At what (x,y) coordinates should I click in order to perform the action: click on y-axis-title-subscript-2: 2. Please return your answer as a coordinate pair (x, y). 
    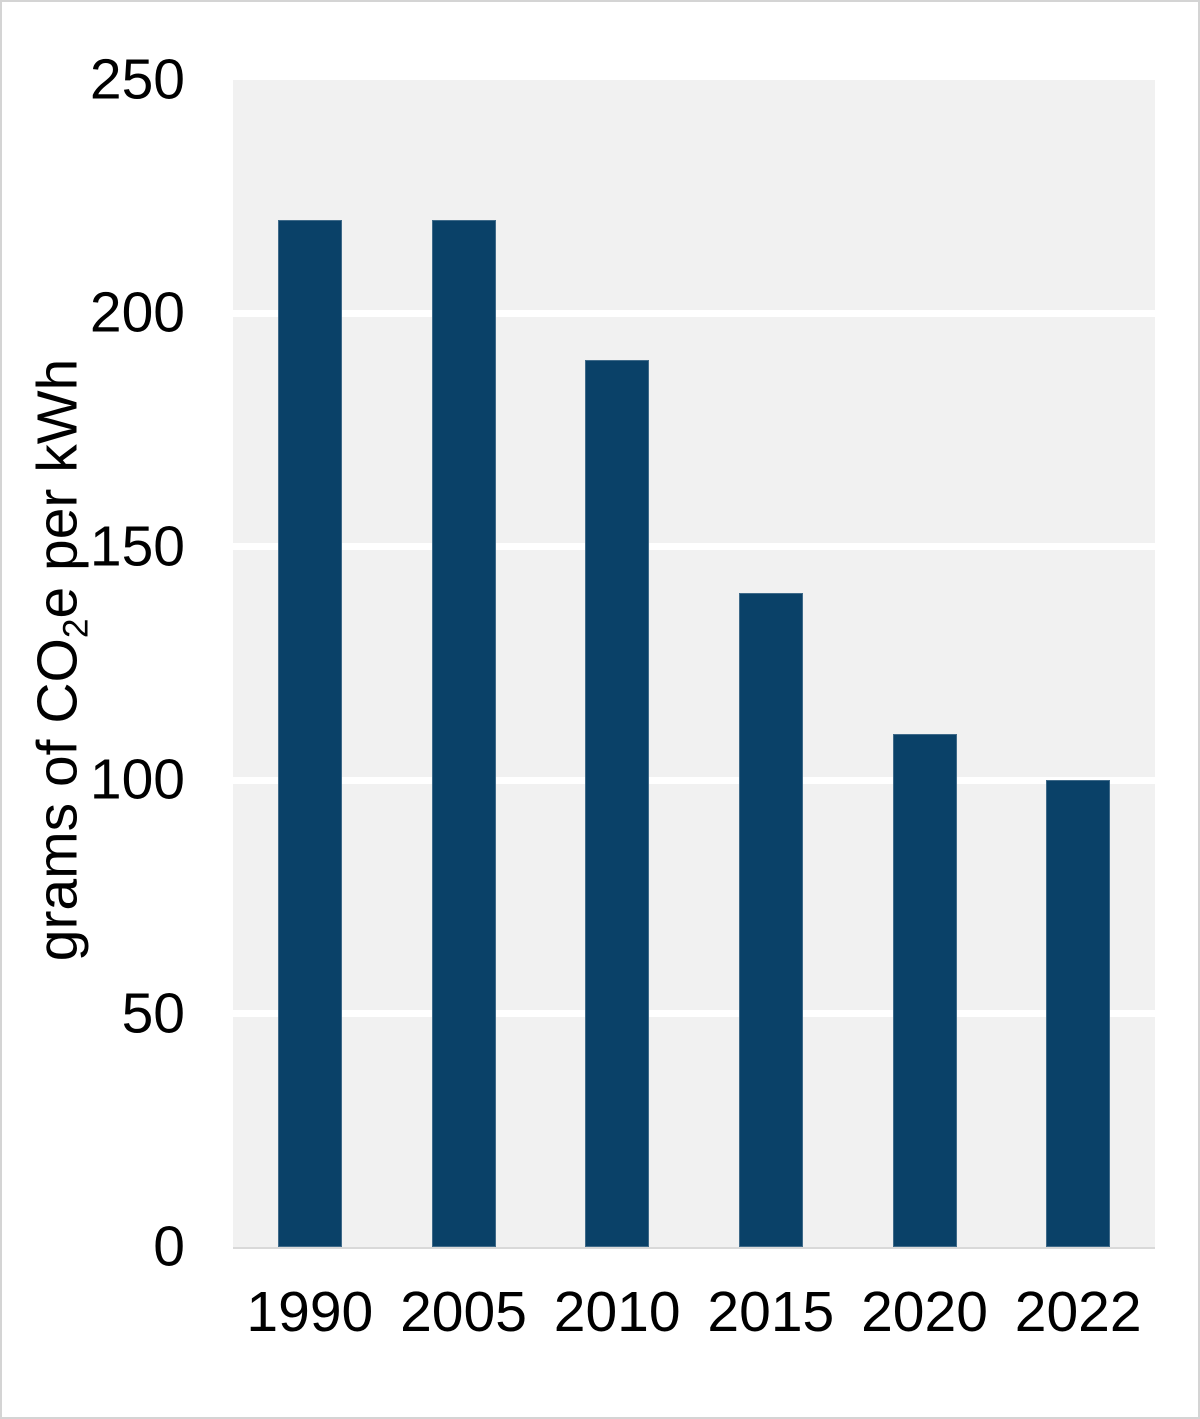
    Looking at the image, I should click on (76, 628).